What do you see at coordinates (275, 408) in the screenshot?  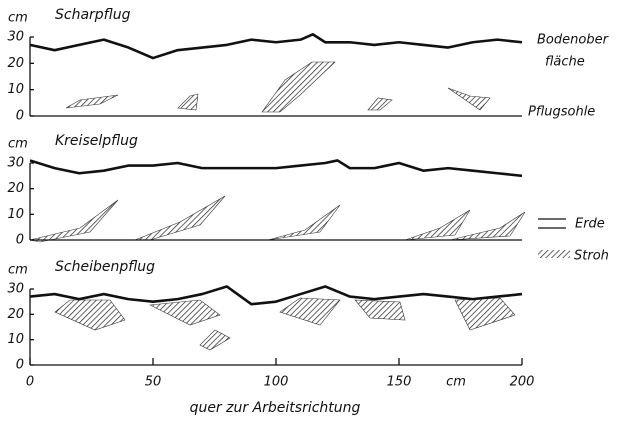 I see `x-axis-label: quer zur Arbeitsrichtung` at bounding box center [275, 408].